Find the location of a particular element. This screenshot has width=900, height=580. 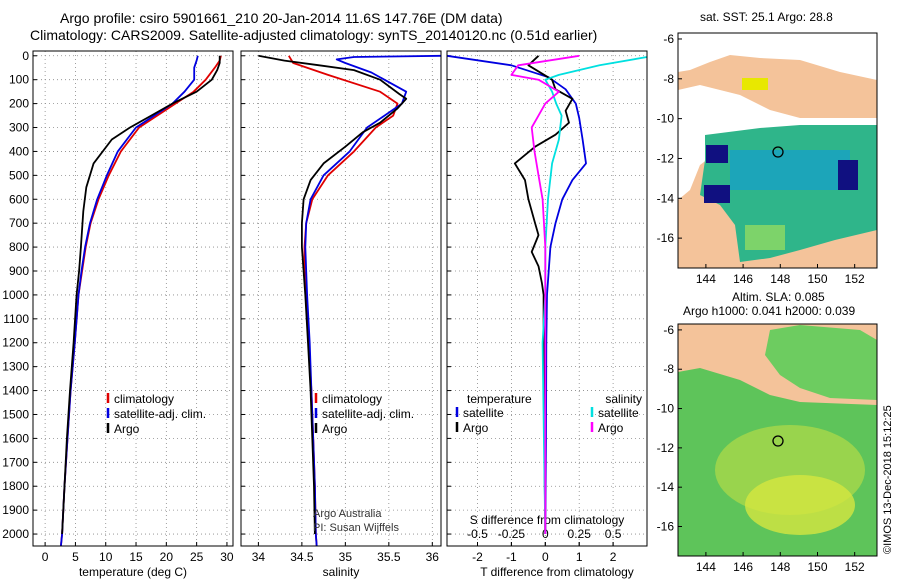

sla-map-frame is located at coordinates (777, 440).